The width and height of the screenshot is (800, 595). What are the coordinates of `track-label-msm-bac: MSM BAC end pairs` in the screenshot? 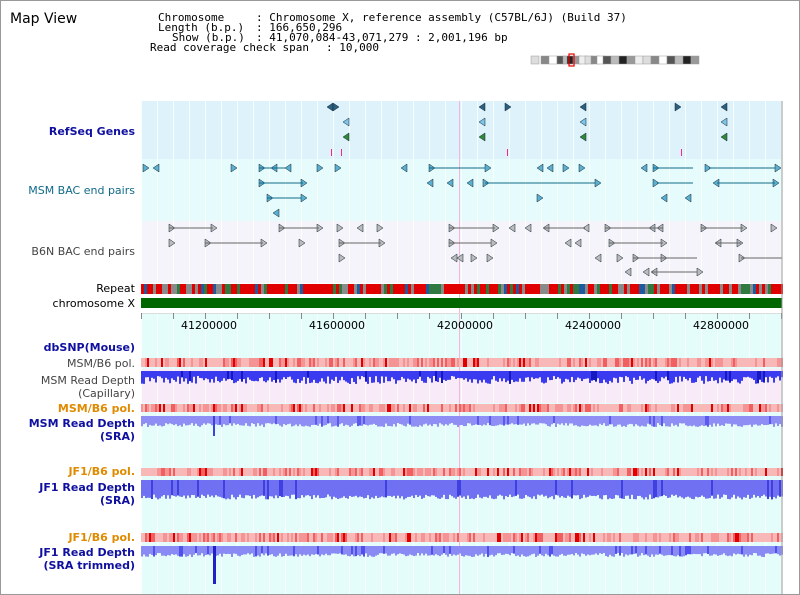 It's located at (81, 190).